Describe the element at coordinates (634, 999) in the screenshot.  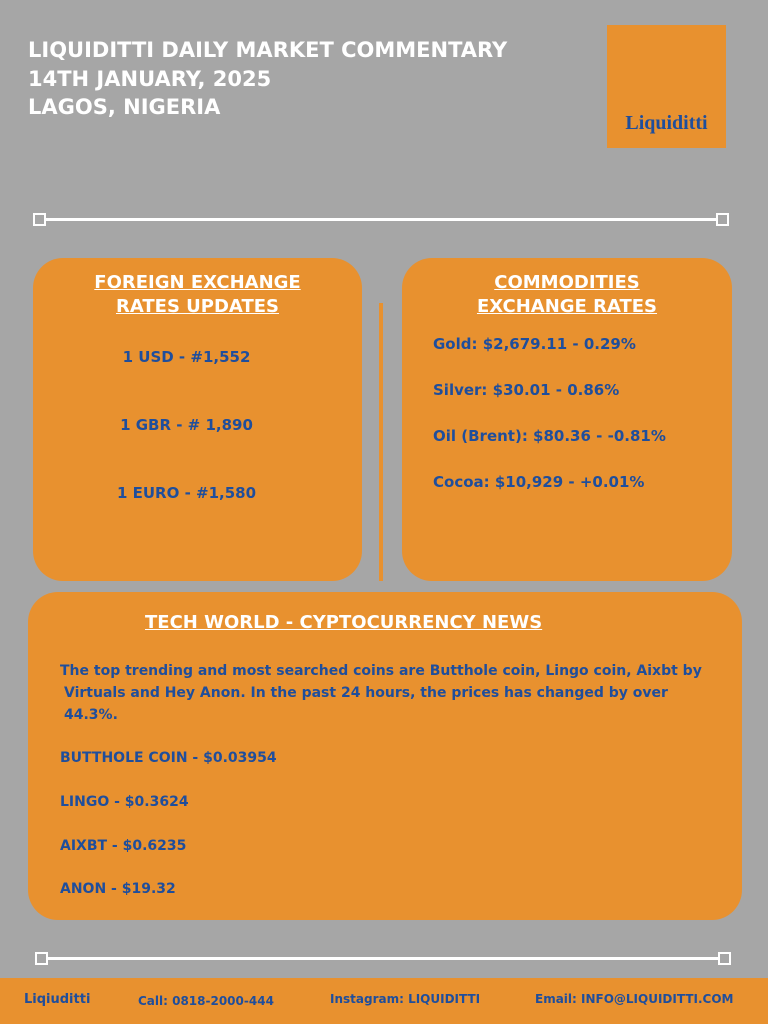
I see `footer-email: Email: INFO@LIQUIDITTI.COM` at that location.